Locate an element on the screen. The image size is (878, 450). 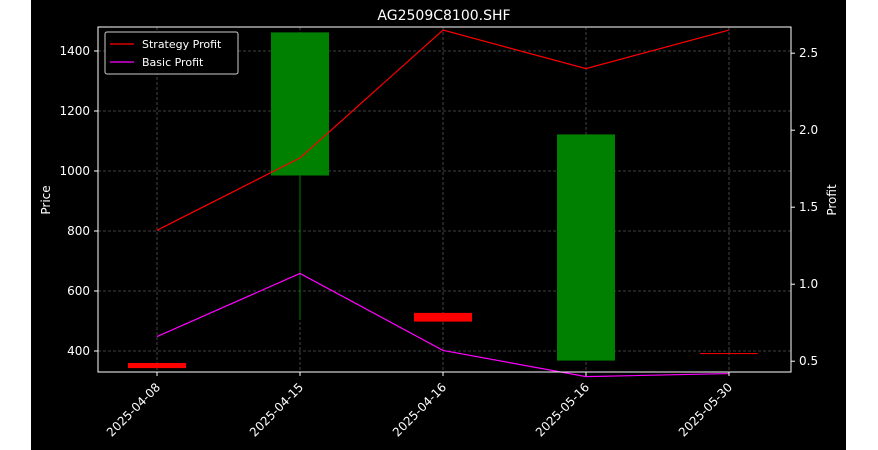
x-tick-label: 2025-04-15 is located at coordinates (276, 409).